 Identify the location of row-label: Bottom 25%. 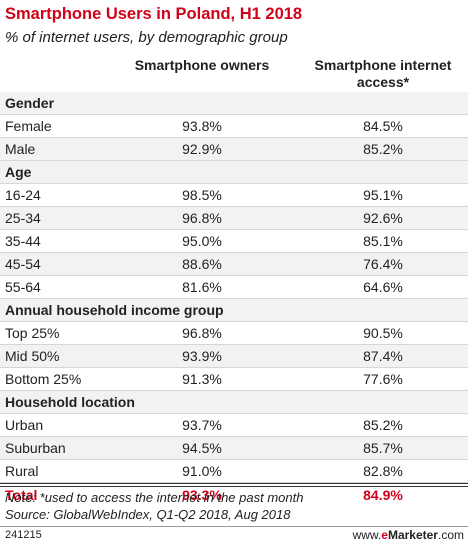
(43, 379).